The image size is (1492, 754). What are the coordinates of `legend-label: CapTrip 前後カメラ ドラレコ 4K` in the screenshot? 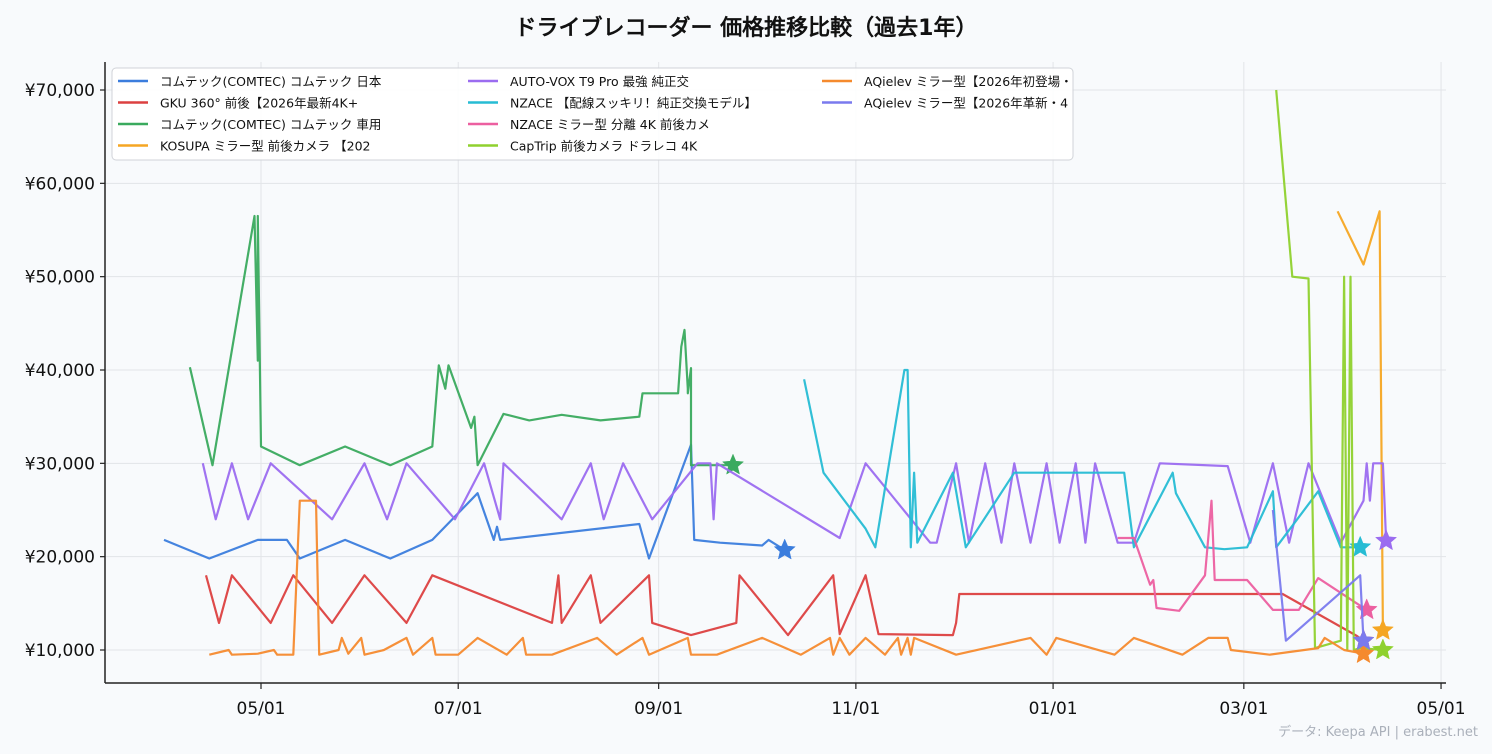 It's located at (604, 146).